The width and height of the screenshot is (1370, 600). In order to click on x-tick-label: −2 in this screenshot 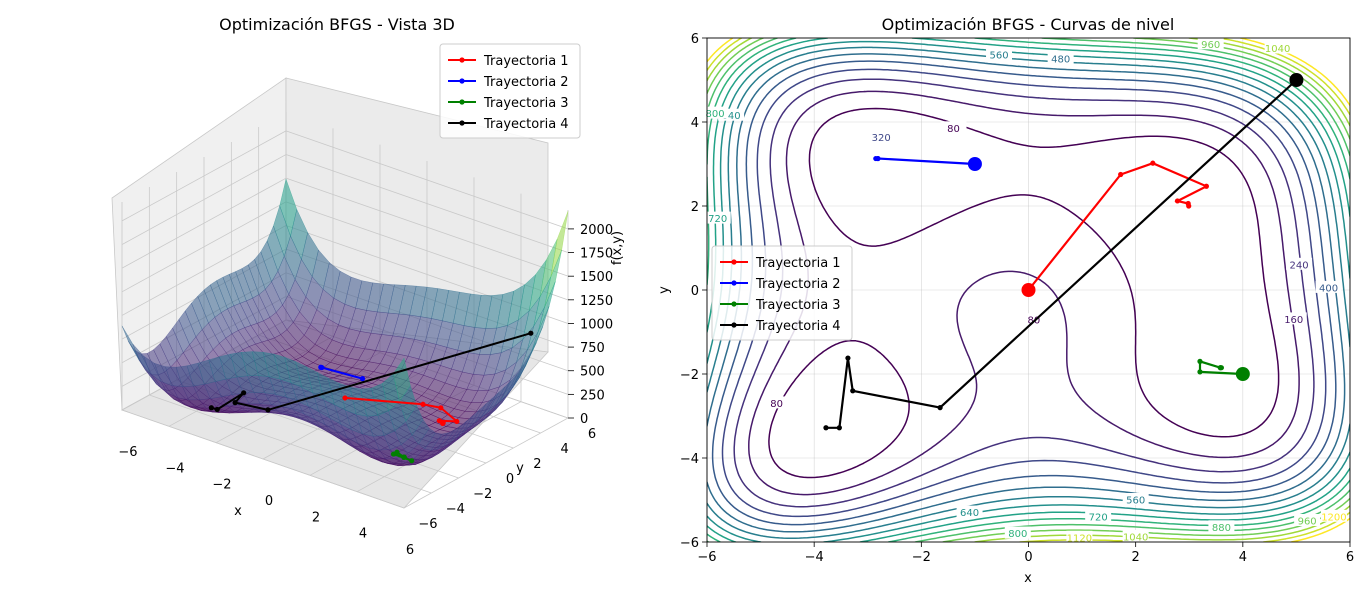, I will do `click(921, 557)`.